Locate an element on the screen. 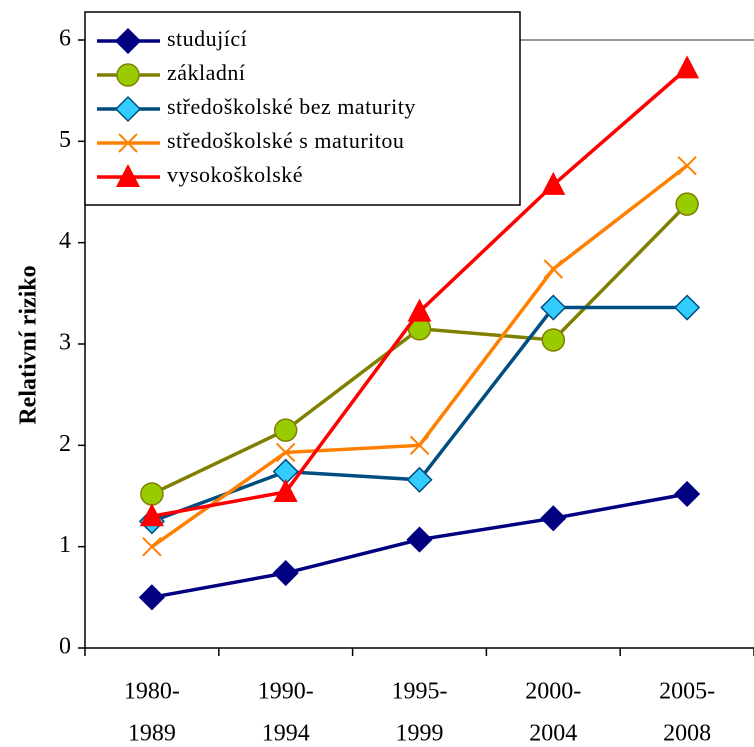 This screenshot has height=747, width=754. x-tick-label: 1990- is located at coordinates (286, 692).